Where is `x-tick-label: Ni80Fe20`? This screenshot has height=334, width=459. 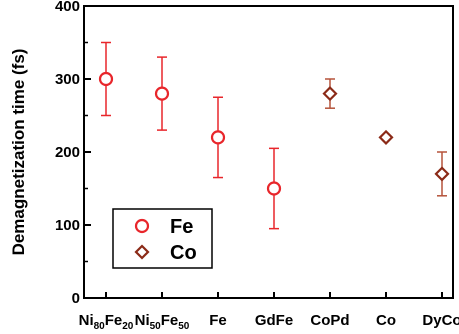
x-tick-label: Ni80Fe20 is located at coordinates (106, 322).